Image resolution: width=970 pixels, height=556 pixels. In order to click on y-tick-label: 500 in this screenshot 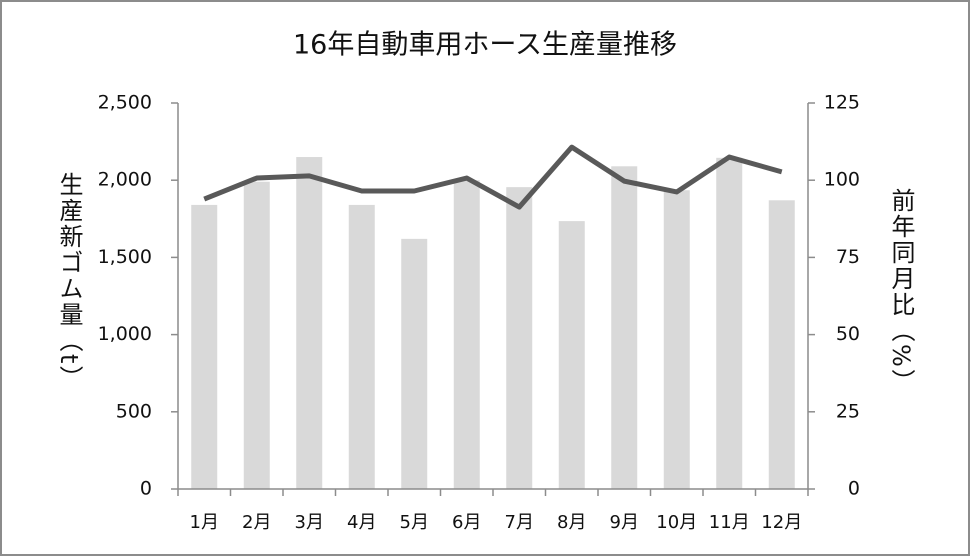, I will do `click(134, 411)`.